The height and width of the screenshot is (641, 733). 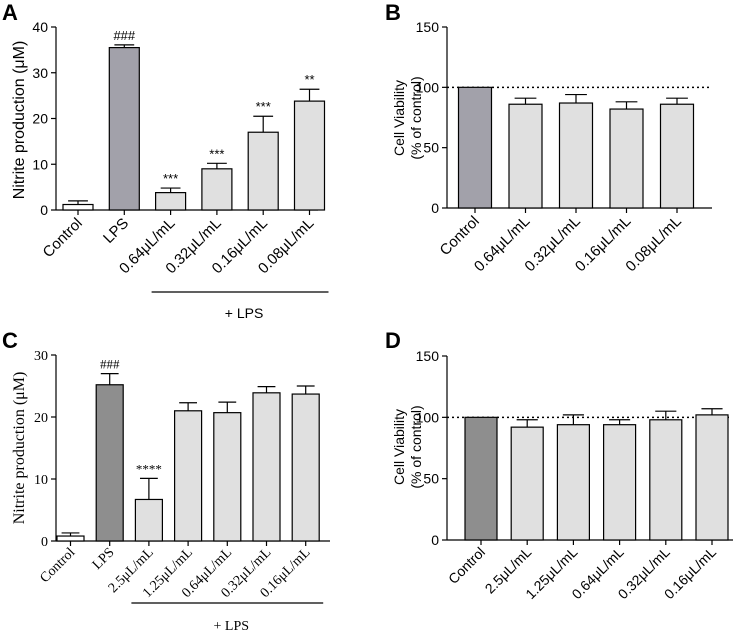 What do you see at coordinates (653, 244) in the screenshot?
I see `x-category-label: 0.08μL/mL` at bounding box center [653, 244].